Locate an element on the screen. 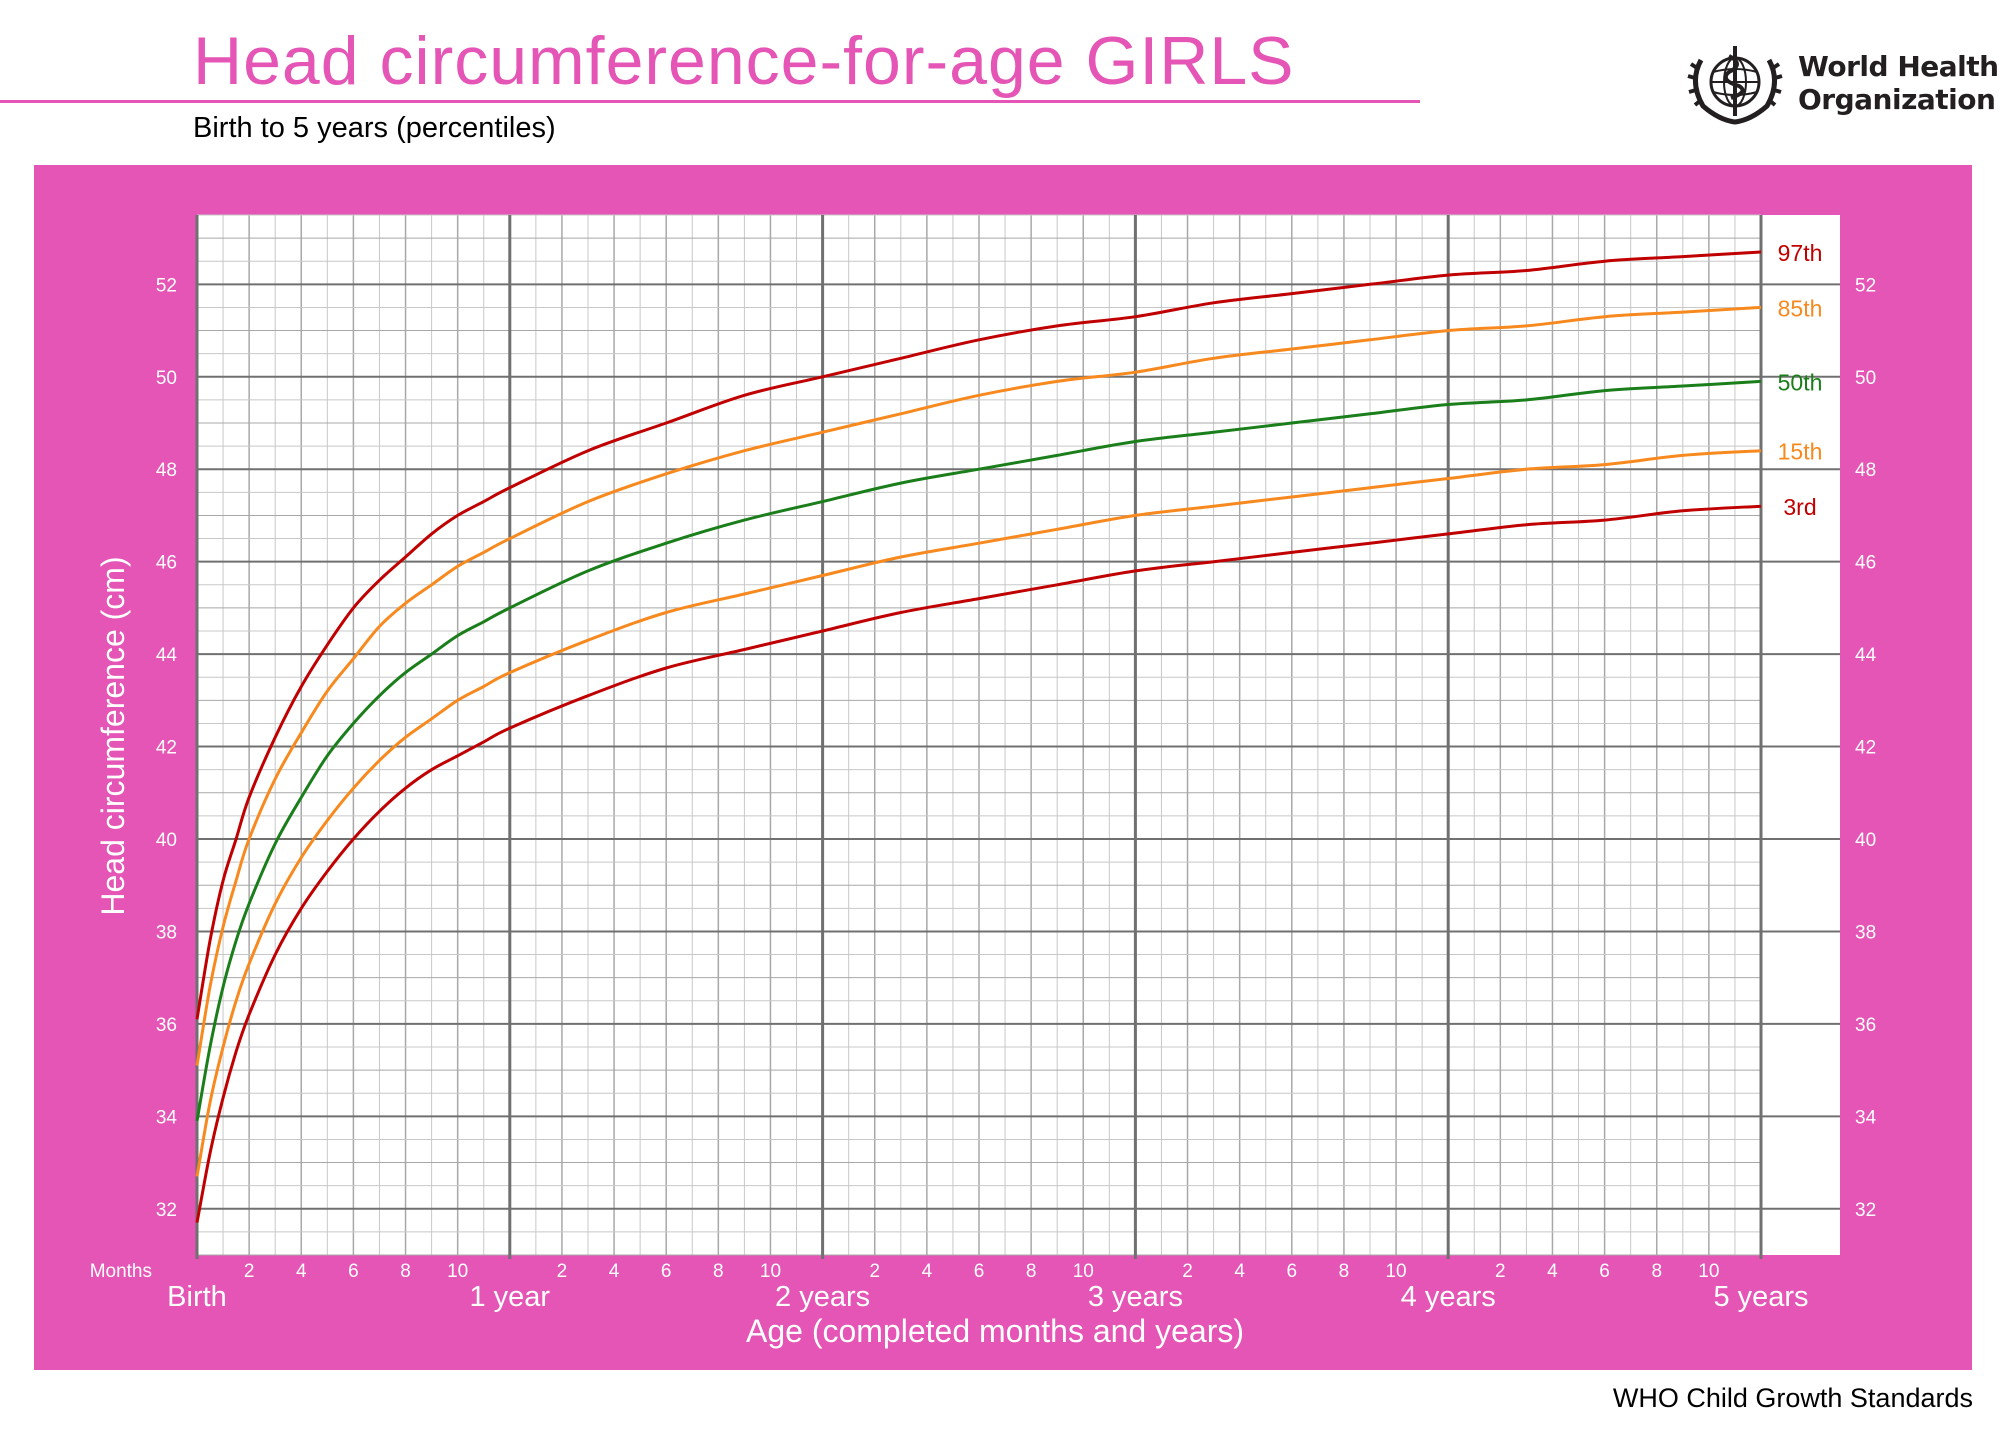 Image resolution: width=2003 pixels, height=1445 pixels. y-tick-label-left: 48 is located at coordinates (166, 470).